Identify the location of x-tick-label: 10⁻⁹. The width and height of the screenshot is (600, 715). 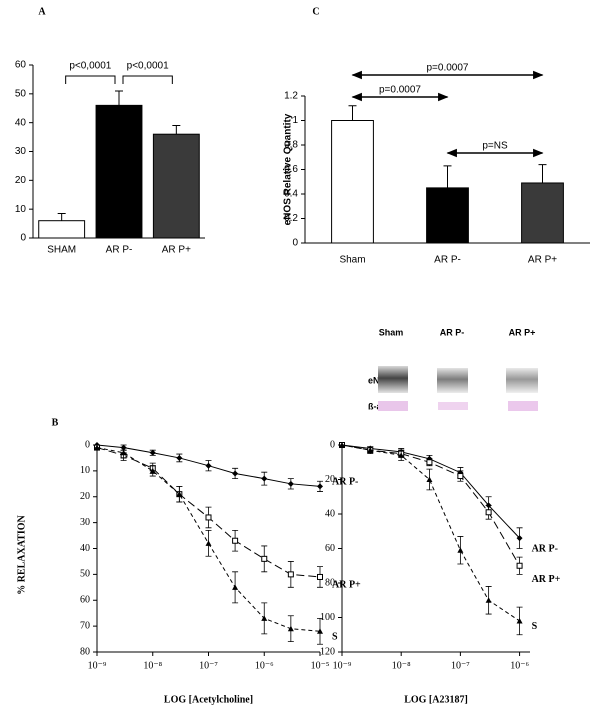
(342, 665).